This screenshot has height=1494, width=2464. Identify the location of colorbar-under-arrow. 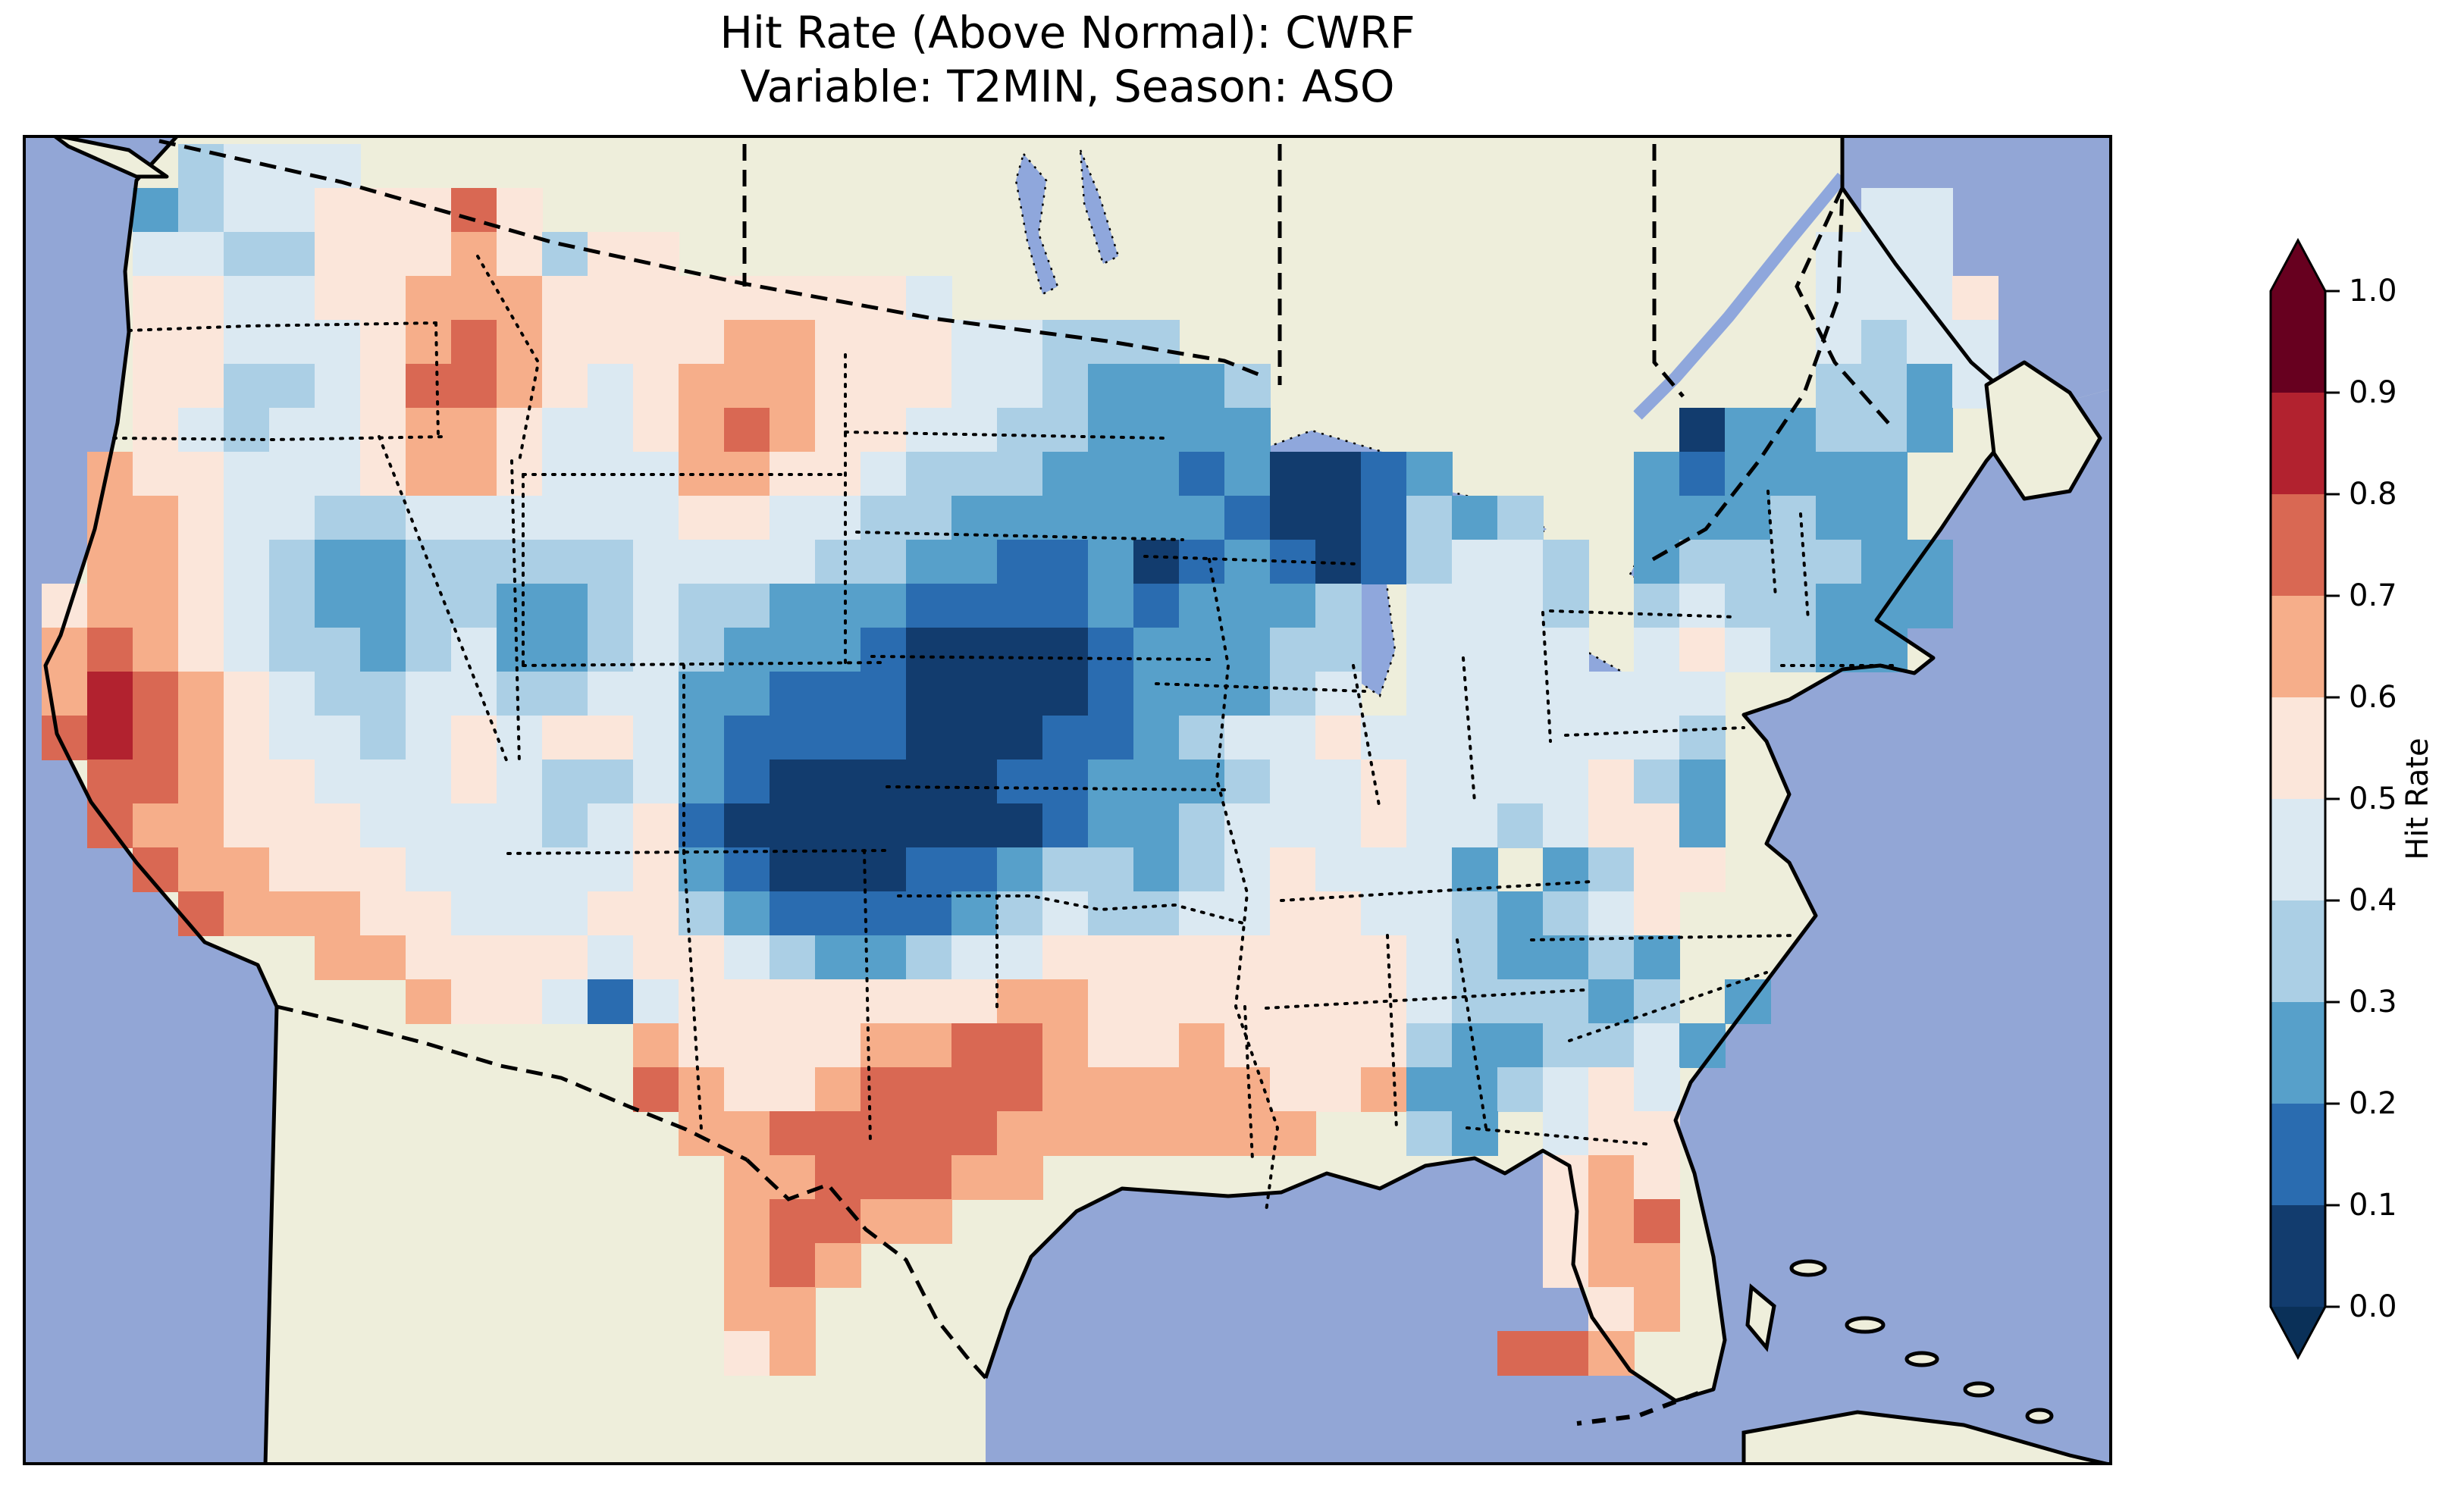
(2298, 1332).